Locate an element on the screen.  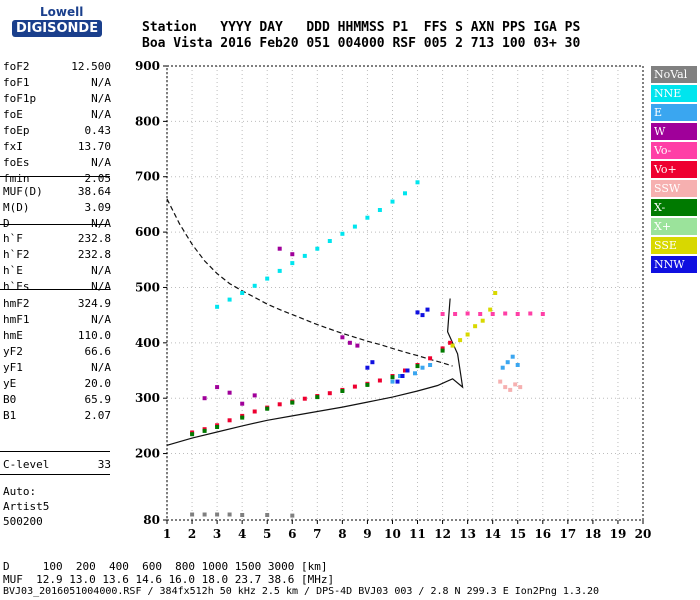
param-value: 2.07 is located at coordinates (98, 415).